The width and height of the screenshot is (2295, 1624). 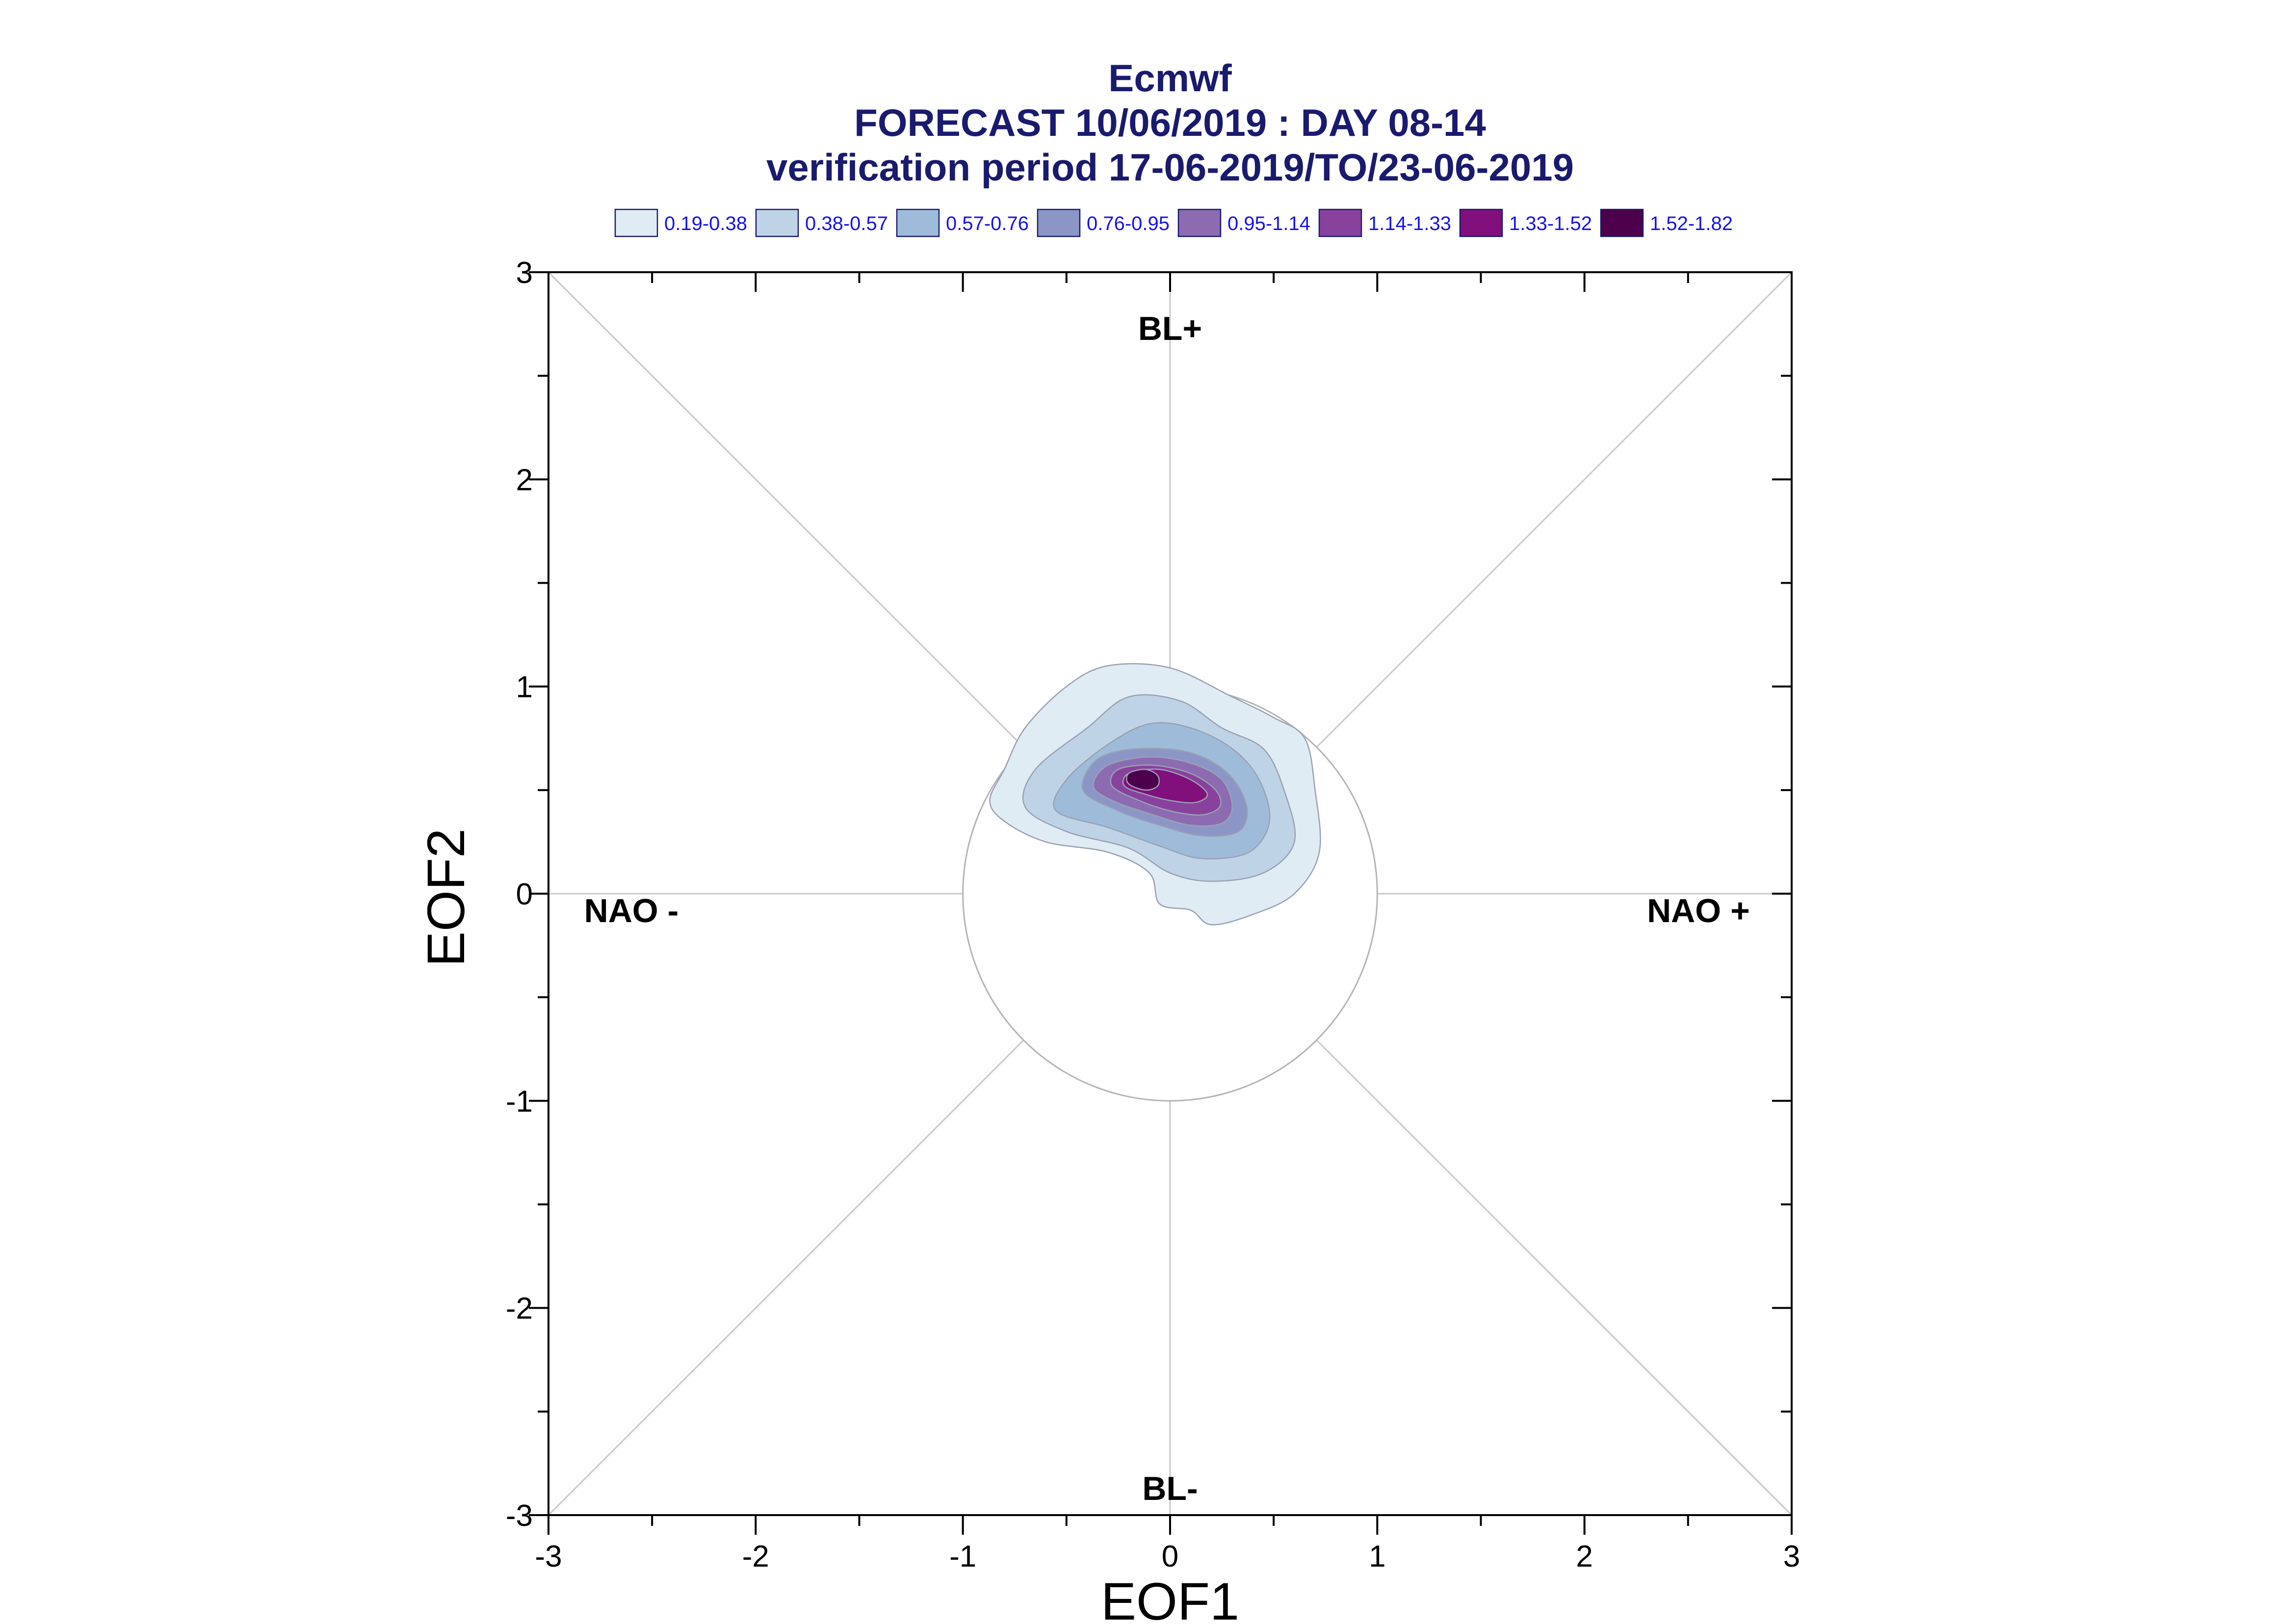 What do you see at coordinates (1584, 1556) in the screenshot?
I see `x-tick-label: 2` at bounding box center [1584, 1556].